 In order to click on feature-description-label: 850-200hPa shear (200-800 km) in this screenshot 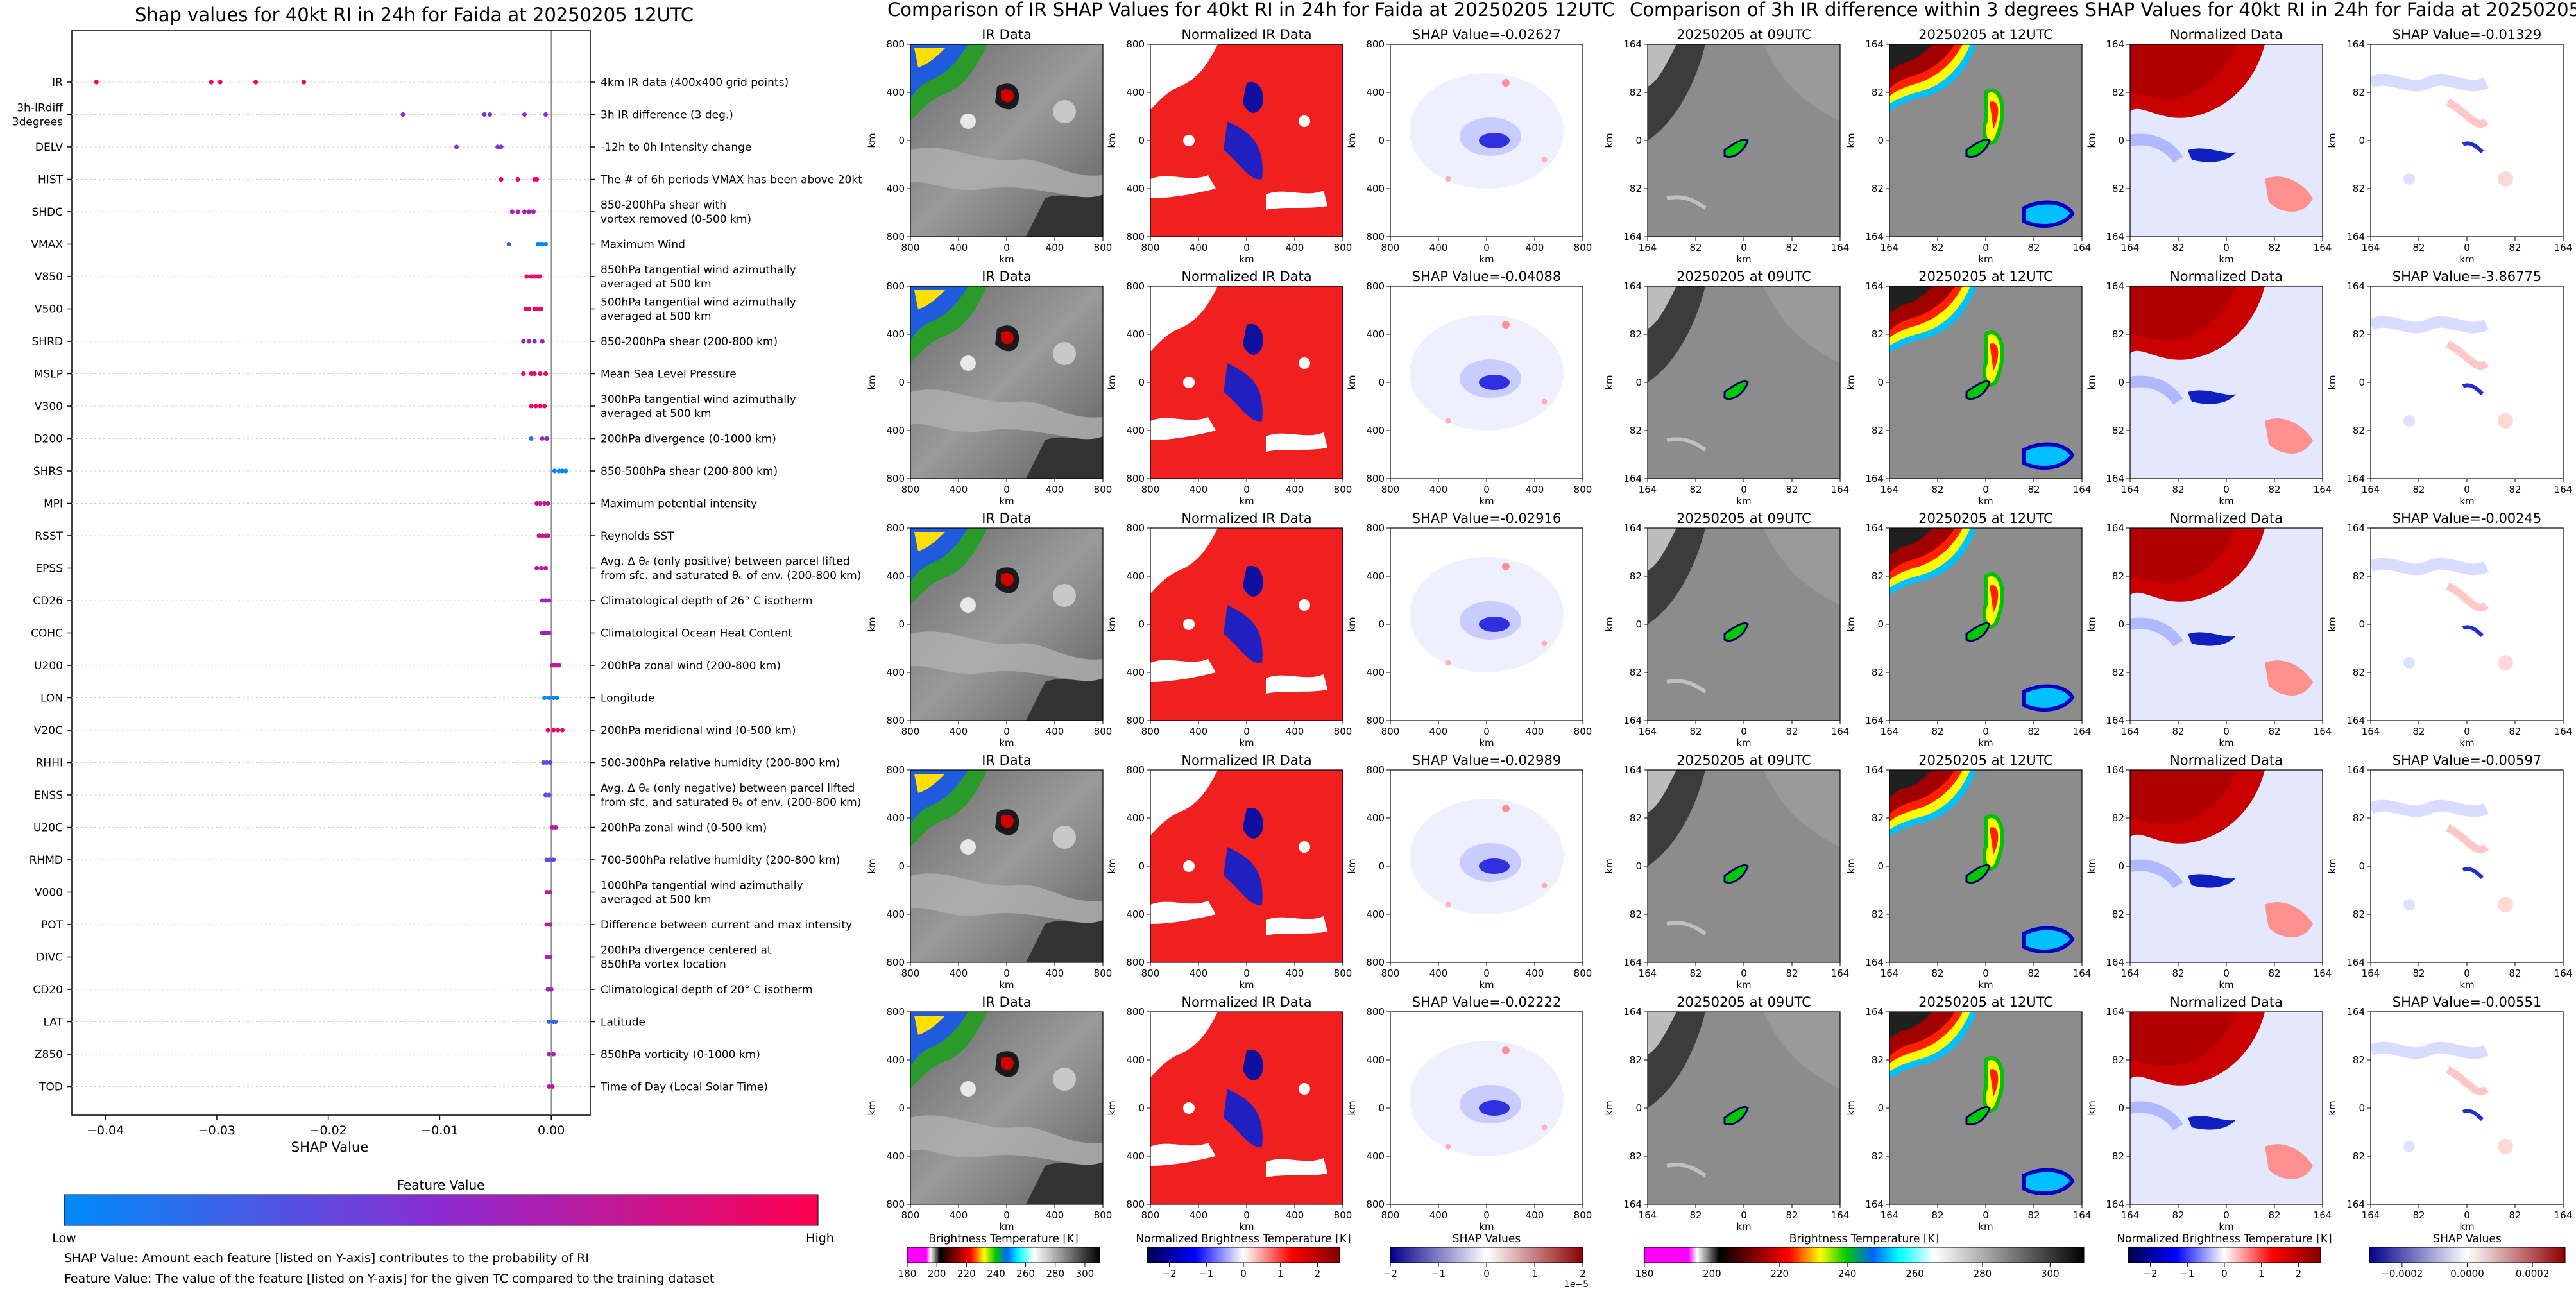, I will do `click(689, 342)`.